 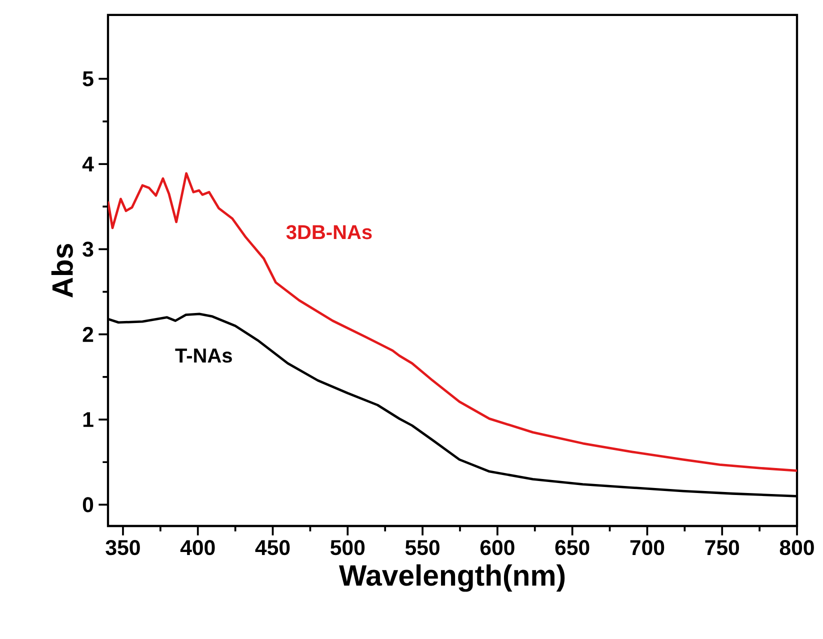 I want to click on y-tick-label: 0, so click(x=88, y=504).